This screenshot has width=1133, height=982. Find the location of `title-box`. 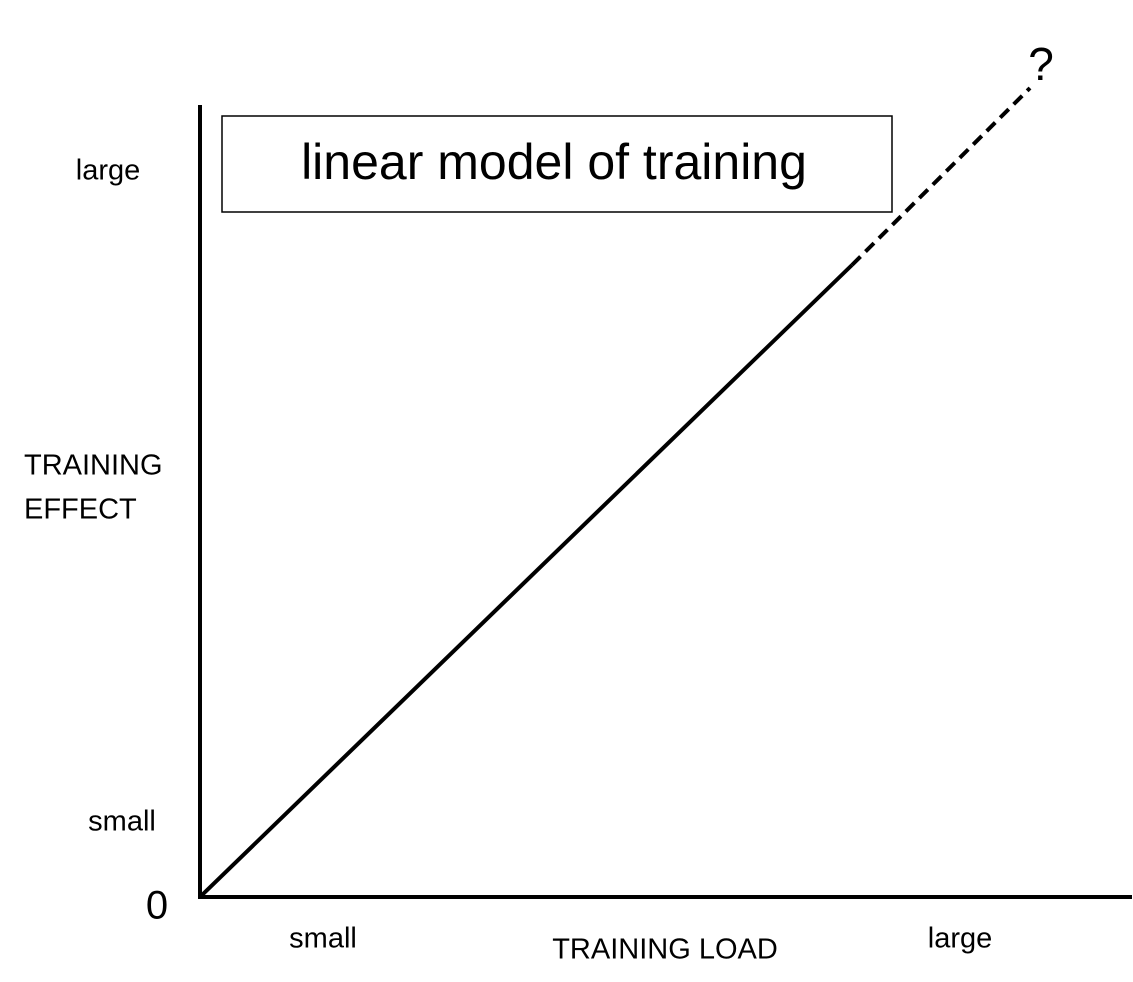

title-box is located at coordinates (557, 164).